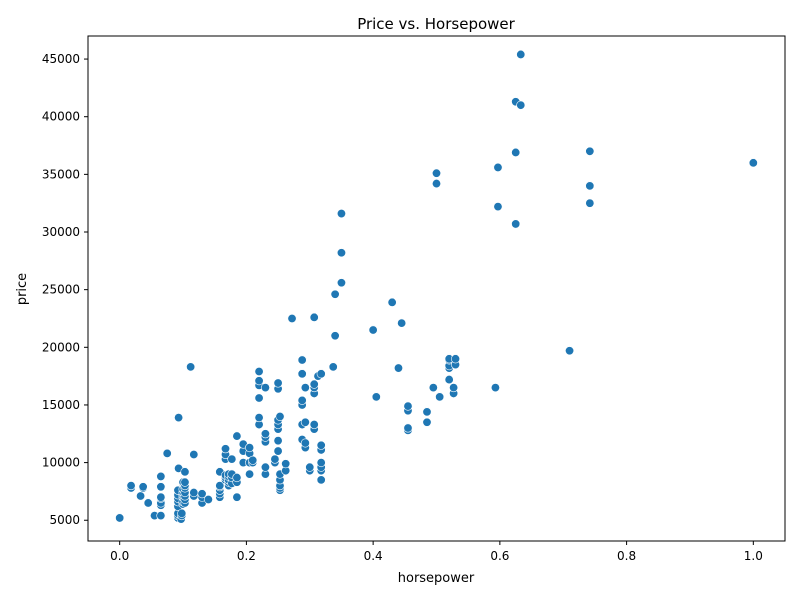 Image resolution: width=800 pixels, height=600 pixels. Describe the element at coordinates (61, 347) in the screenshot. I see `y-tick-label: 20000` at that location.